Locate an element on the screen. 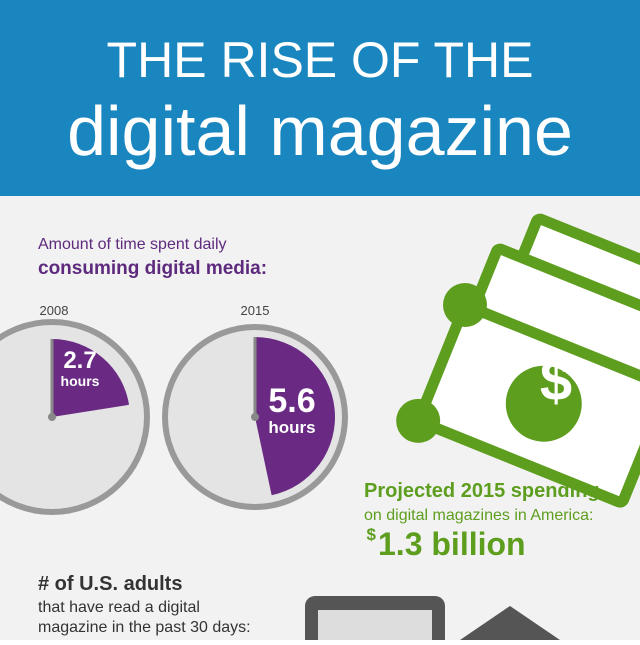 Image resolution: width=640 pixels, height=645 pixels. title-line2: digital magazine is located at coordinates (320, 131).